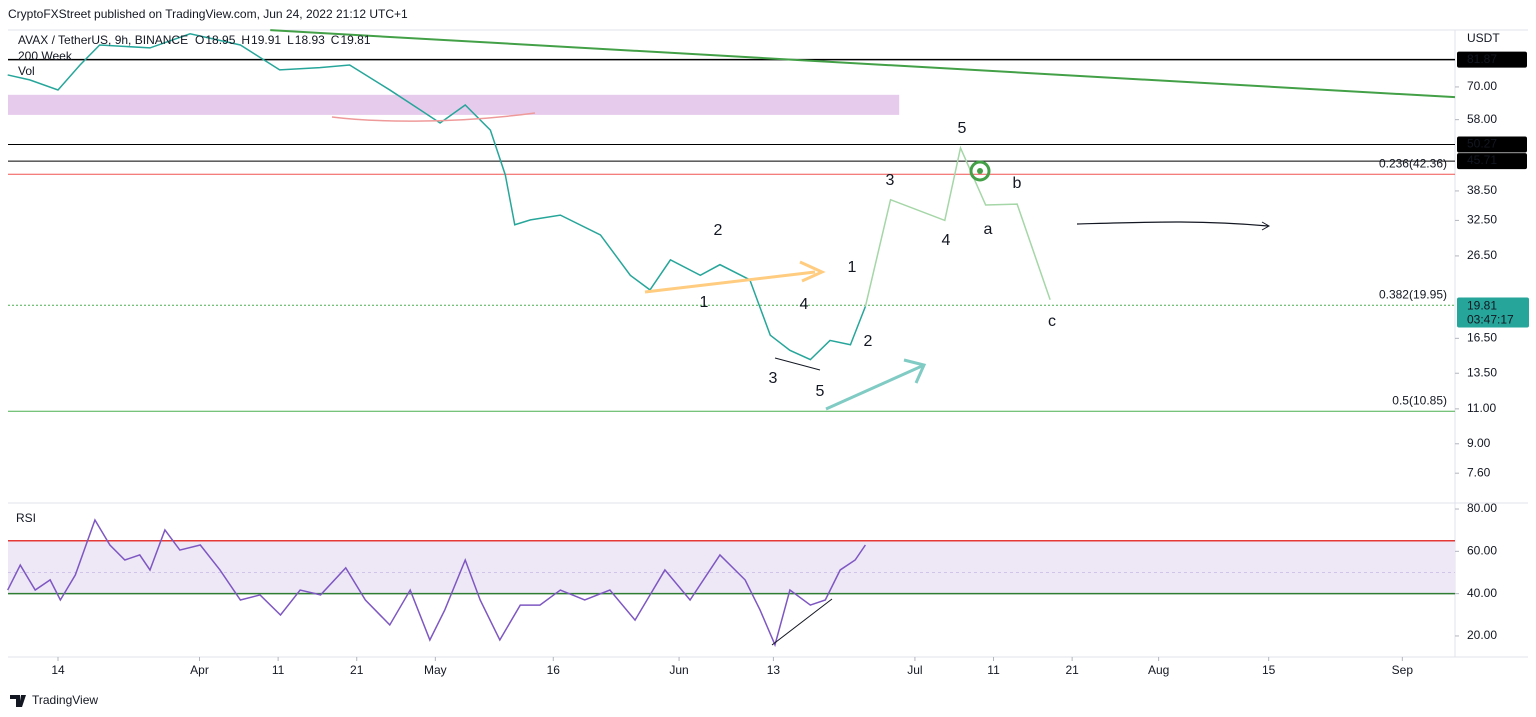 The height and width of the screenshot is (717, 1536). Describe the element at coordinates (1482, 306) in the screenshot. I see `last-price: 19.81` at that location.